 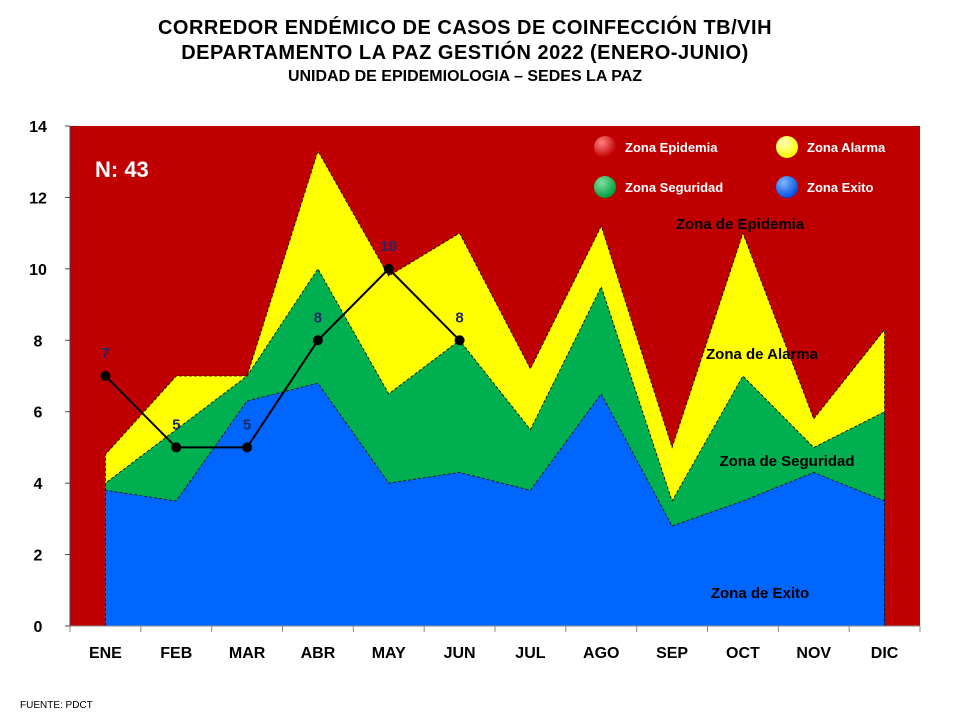 I want to click on x-tick-label: ABR, so click(x=318, y=653).